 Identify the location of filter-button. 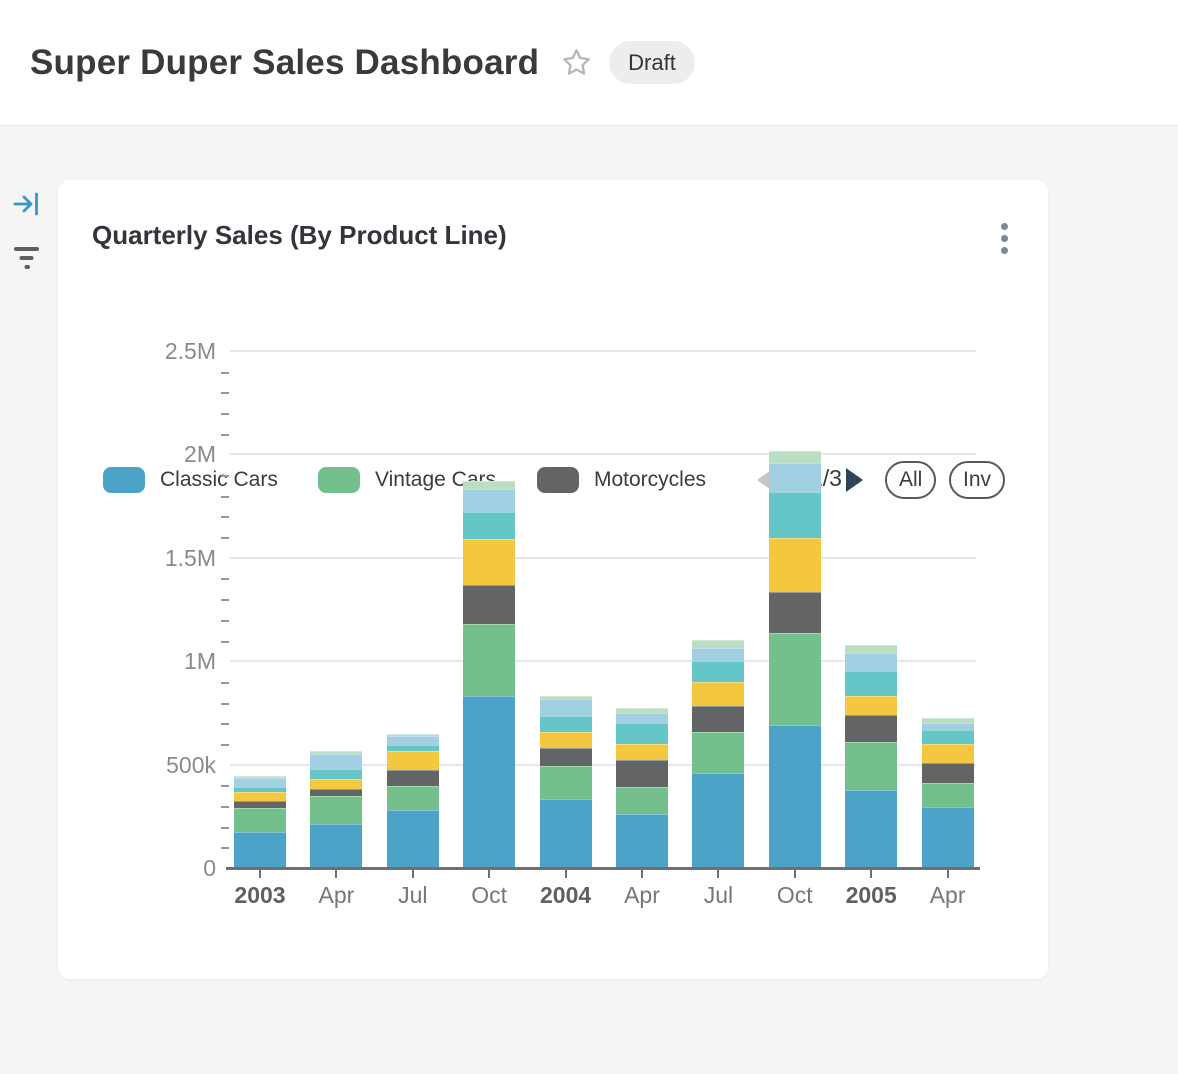
(27, 258).